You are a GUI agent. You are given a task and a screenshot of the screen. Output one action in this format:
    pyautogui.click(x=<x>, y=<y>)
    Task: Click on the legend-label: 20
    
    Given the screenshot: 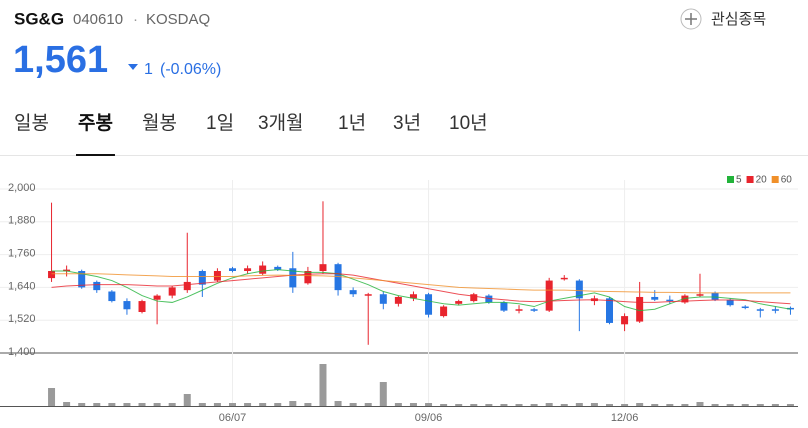 What is the action you would take?
    pyautogui.click(x=762, y=180)
    